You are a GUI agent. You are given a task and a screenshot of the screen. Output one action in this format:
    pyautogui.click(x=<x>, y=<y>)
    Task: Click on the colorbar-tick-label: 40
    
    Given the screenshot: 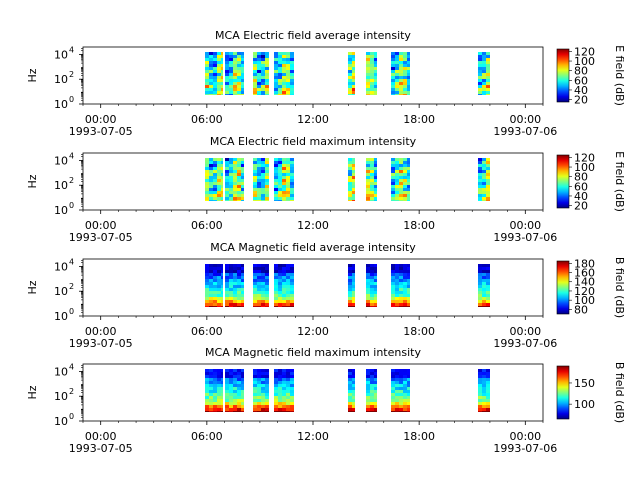 What is the action you would take?
    pyautogui.click(x=581, y=90)
    